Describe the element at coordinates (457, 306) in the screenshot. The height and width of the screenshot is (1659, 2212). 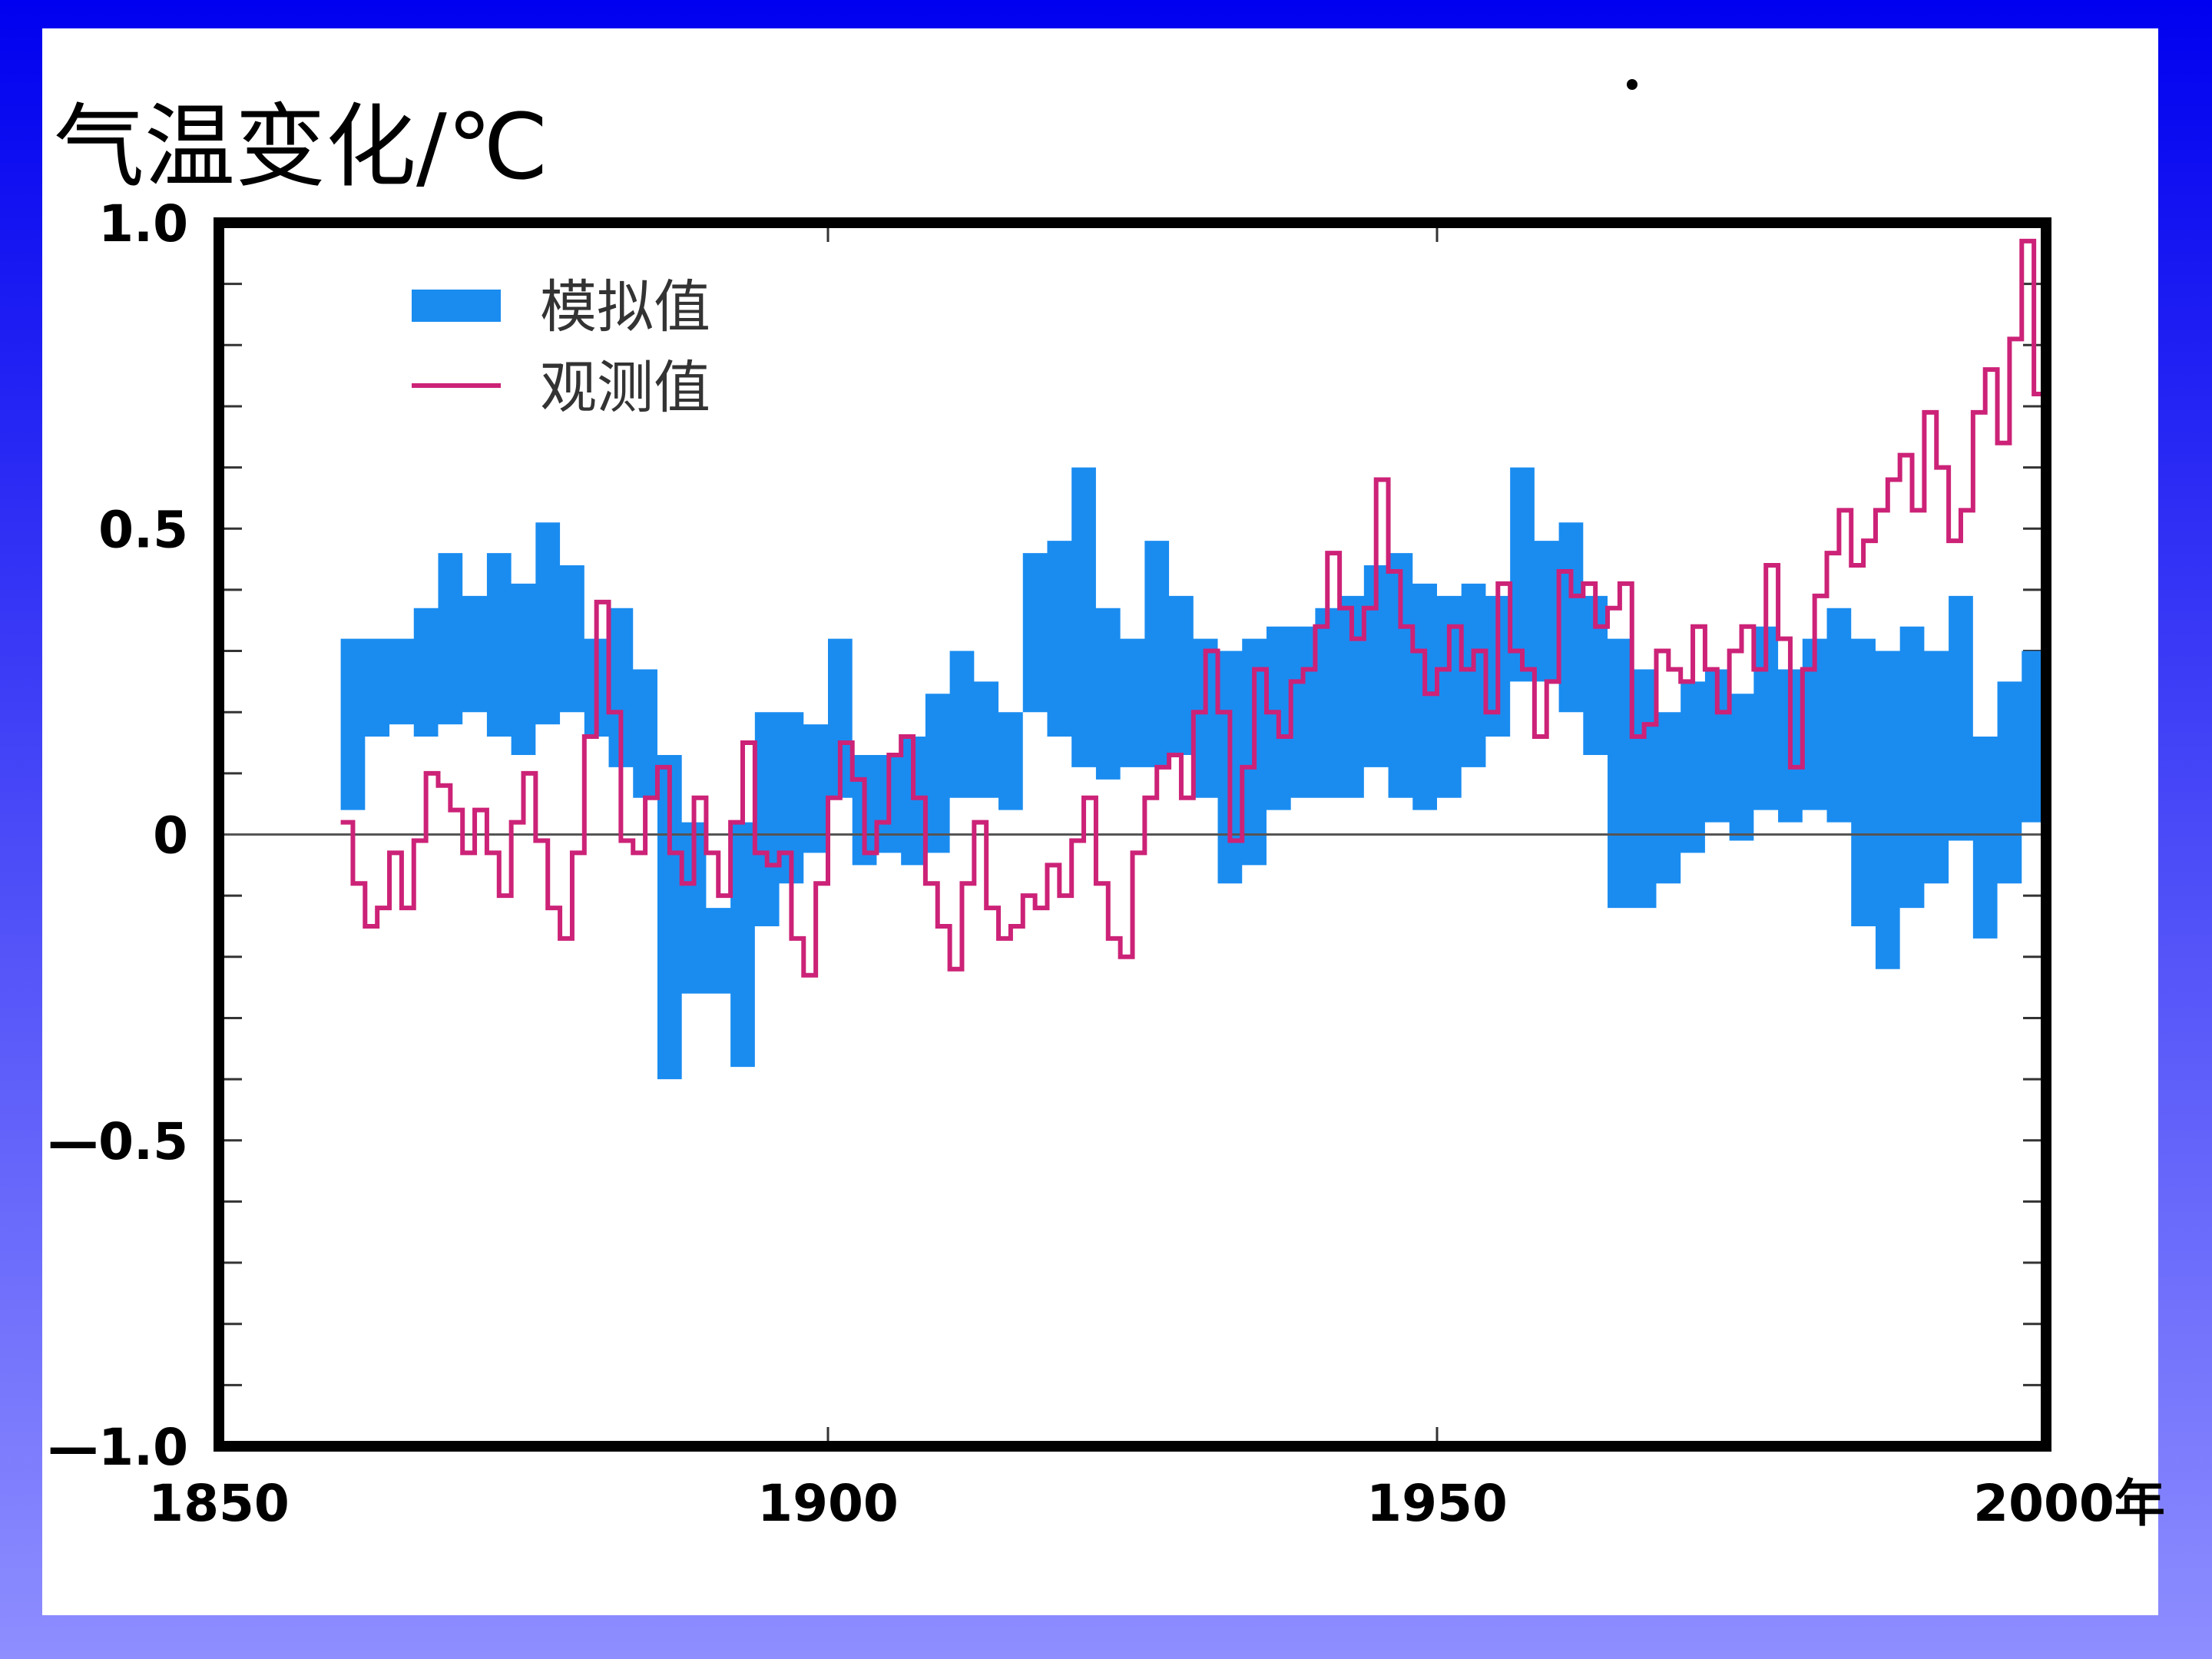
I see `legend-swatch-simulated` at that location.